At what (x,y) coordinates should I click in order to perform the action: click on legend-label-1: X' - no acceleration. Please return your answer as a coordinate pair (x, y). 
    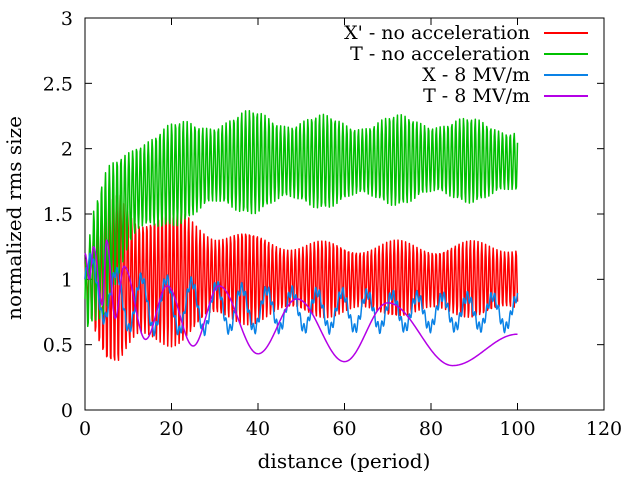
    Looking at the image, I should click on (437, 33).